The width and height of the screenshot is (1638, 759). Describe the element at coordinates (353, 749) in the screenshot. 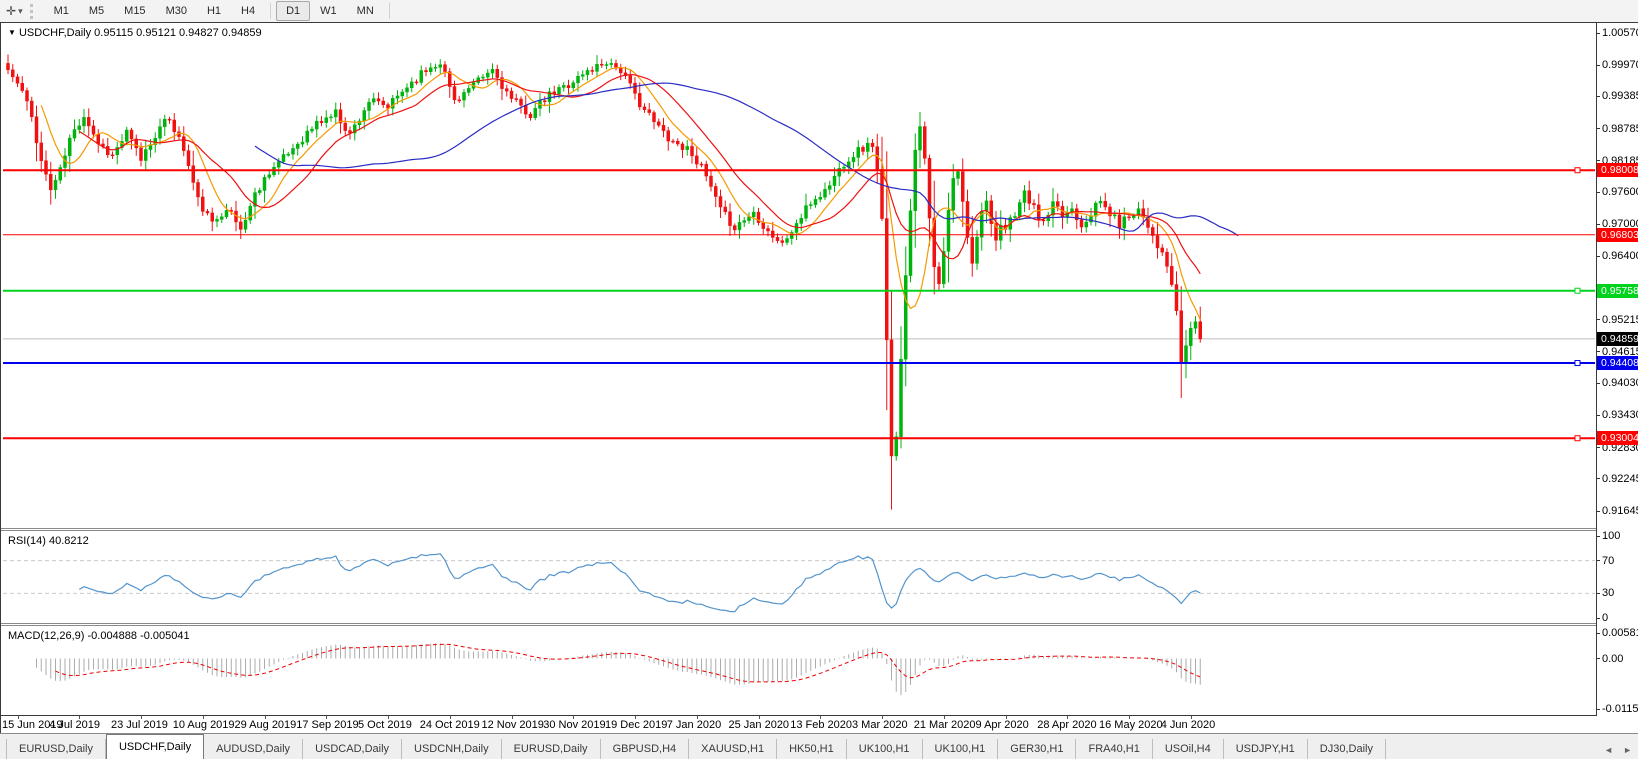

I see `tab-usdcad-daily: USDCAD,Daily` at that location.